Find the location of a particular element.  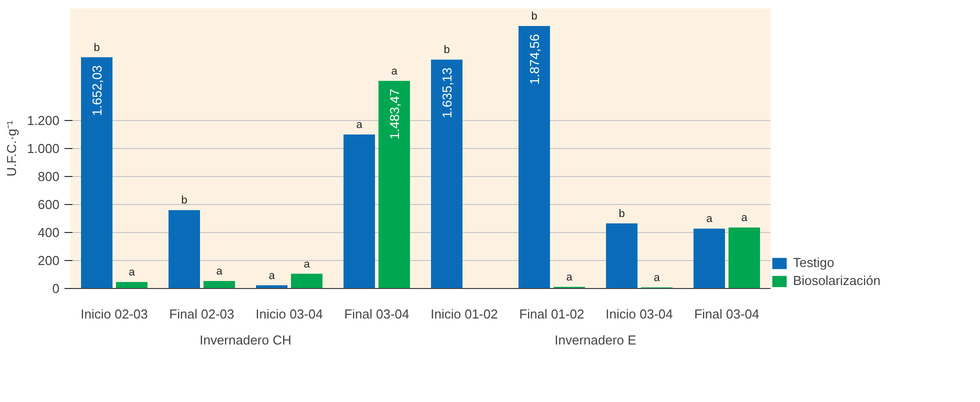

y-tick-label: 600 is located at coordinates (49, 204).